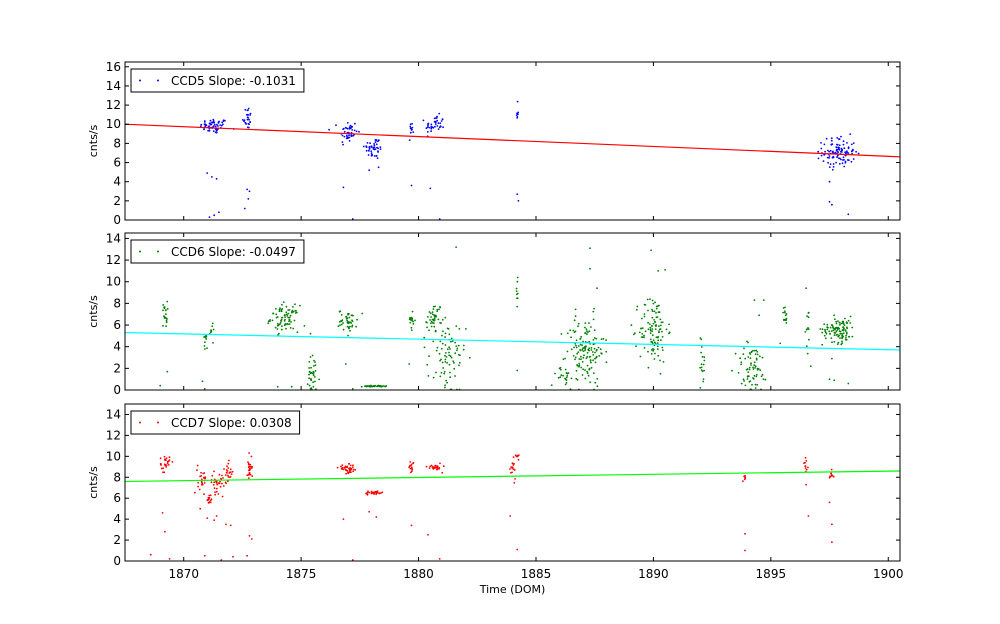 This screenshot has width=1000, height=624. I want to click on y-tick-label: 10, so click(113, 124).